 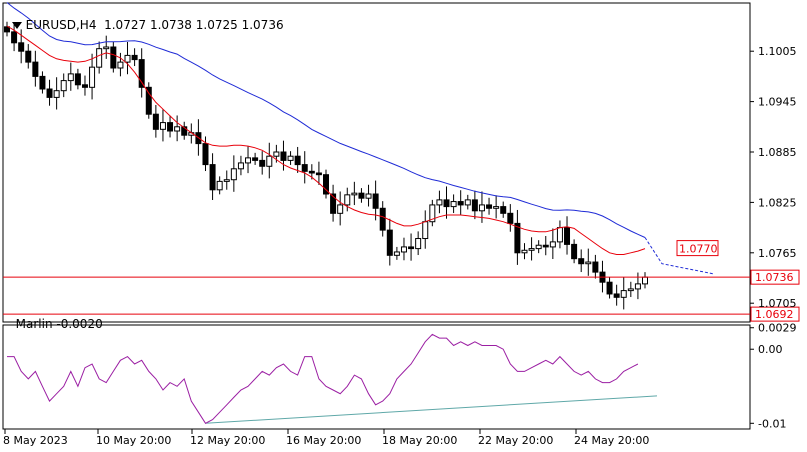 What do you see at coordinates (79, 324) in the screenshot?
I see `indicator-value: -0.0020` at bounding box center [79, 324].